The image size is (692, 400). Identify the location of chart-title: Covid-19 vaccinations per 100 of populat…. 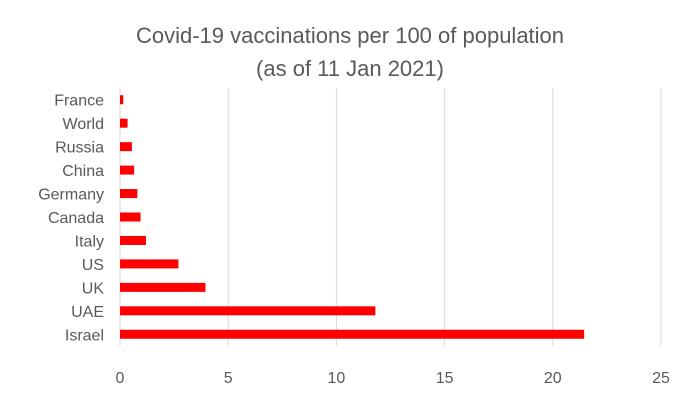
(350, 35).